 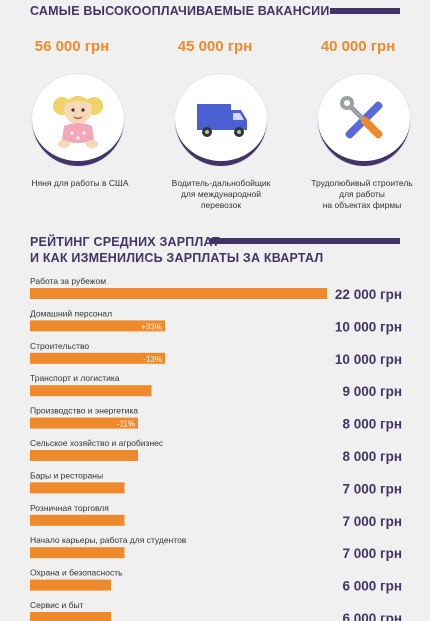 I want to click on change-label: -13%, so click(x=152, y=359).